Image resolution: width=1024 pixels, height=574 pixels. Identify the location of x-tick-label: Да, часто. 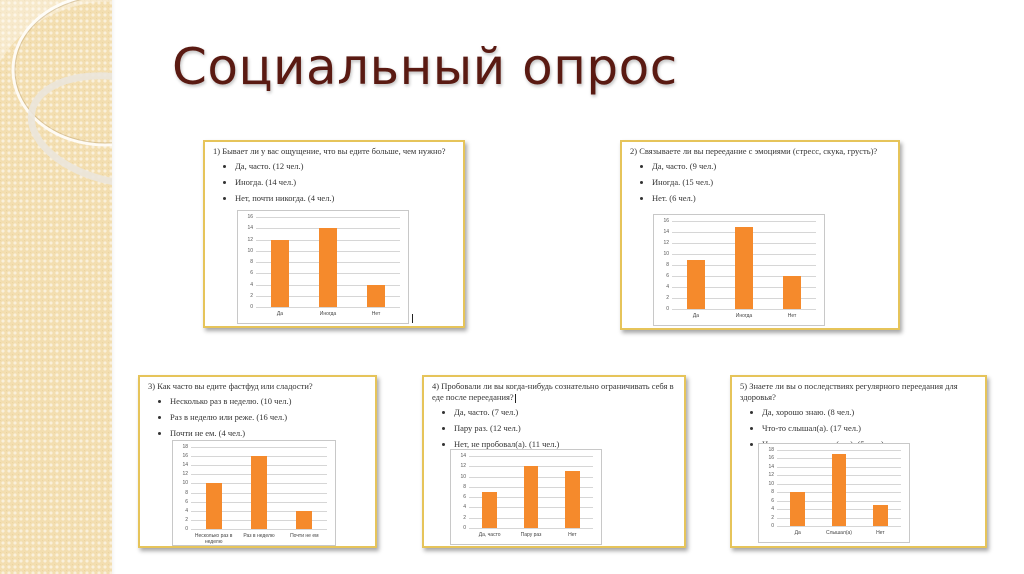
(489, 535).